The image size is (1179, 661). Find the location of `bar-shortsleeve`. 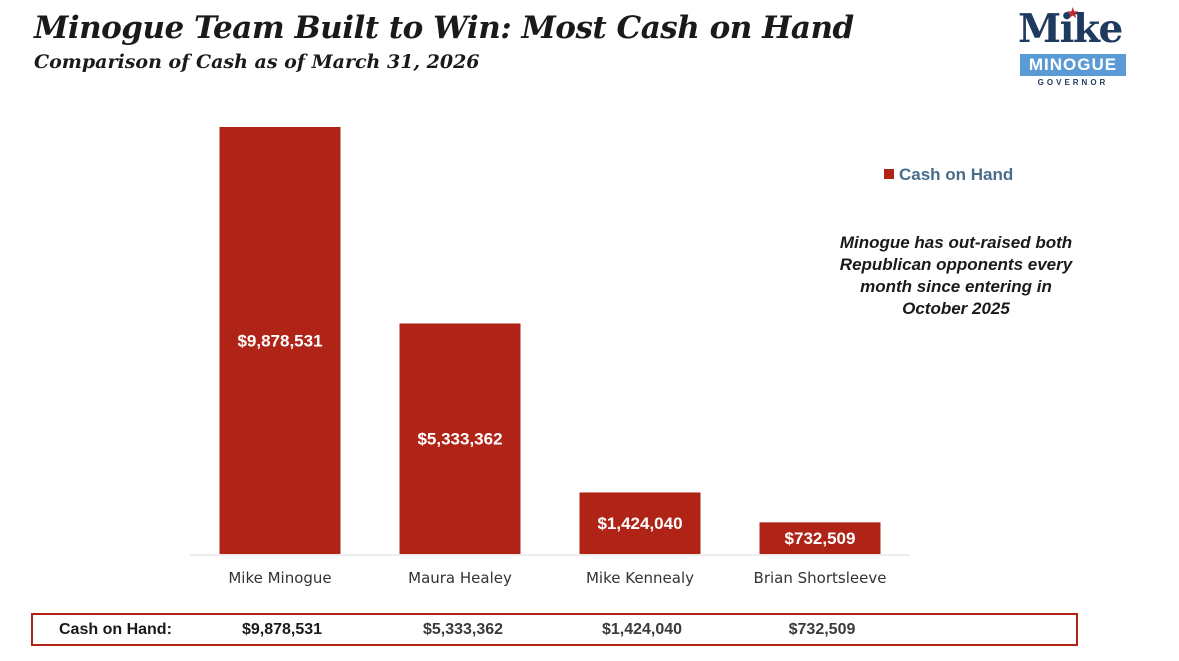

bar-shortsleeve is located at coordinates (820, 538).